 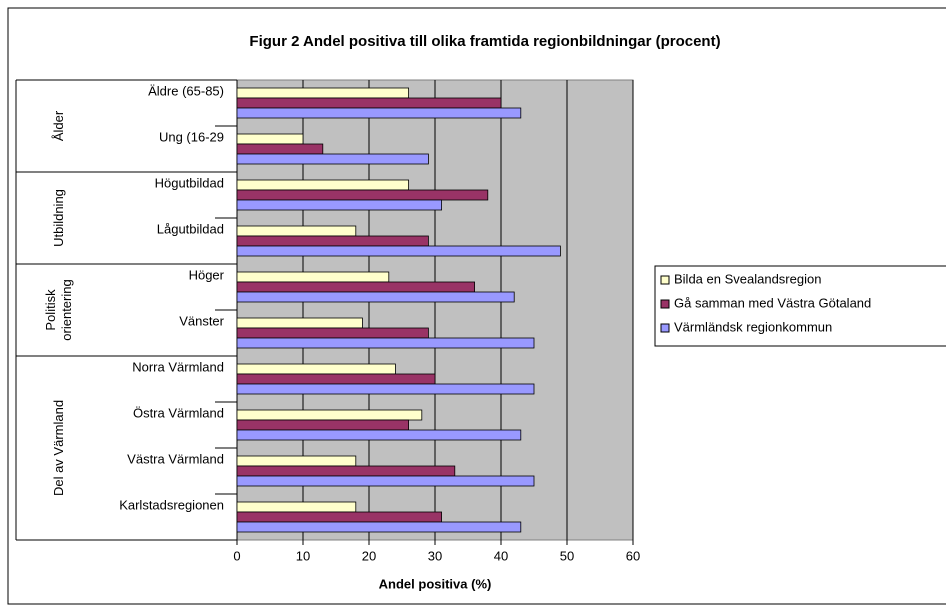 I want to click on category-label: Karlstadsregionen, so click(x=171, y=504).